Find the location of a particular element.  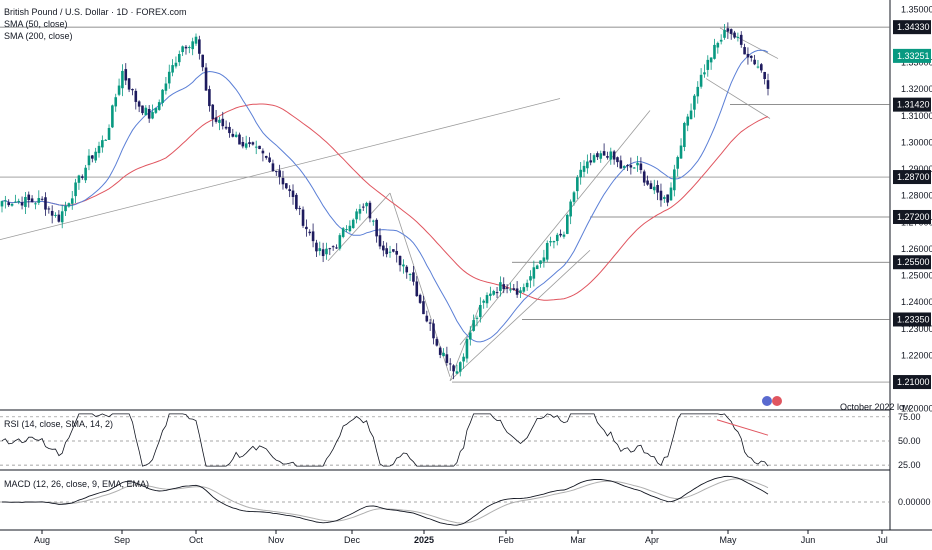

uk-flag-icon is located at coordinates (777, 401).